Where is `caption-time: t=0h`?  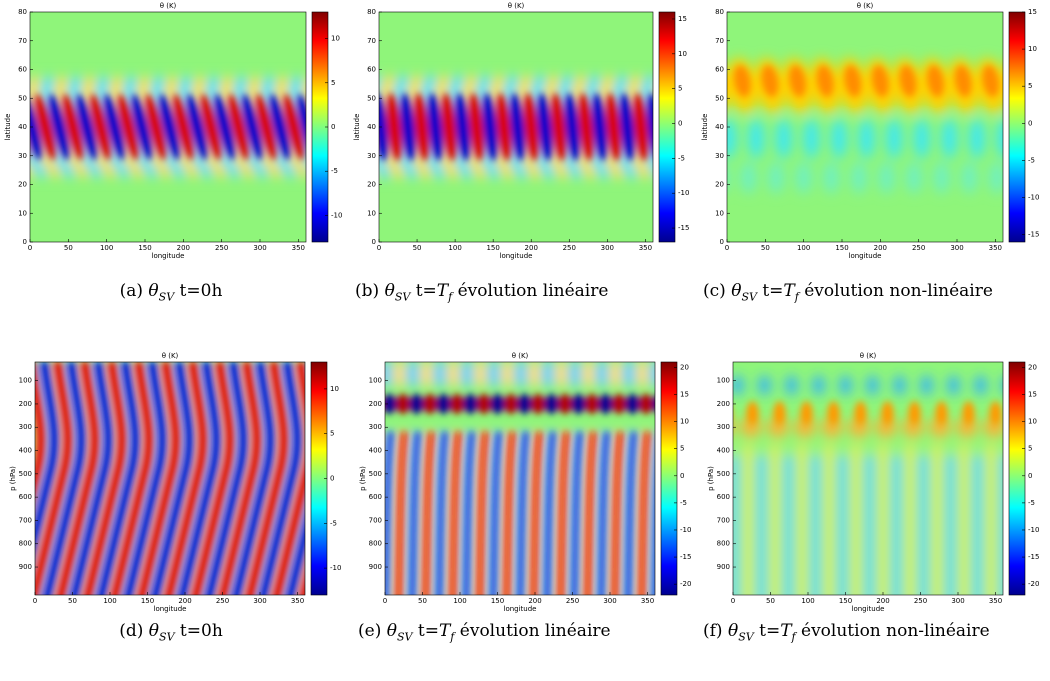 caption-time: t=0h is located at coordinates (201, 631).